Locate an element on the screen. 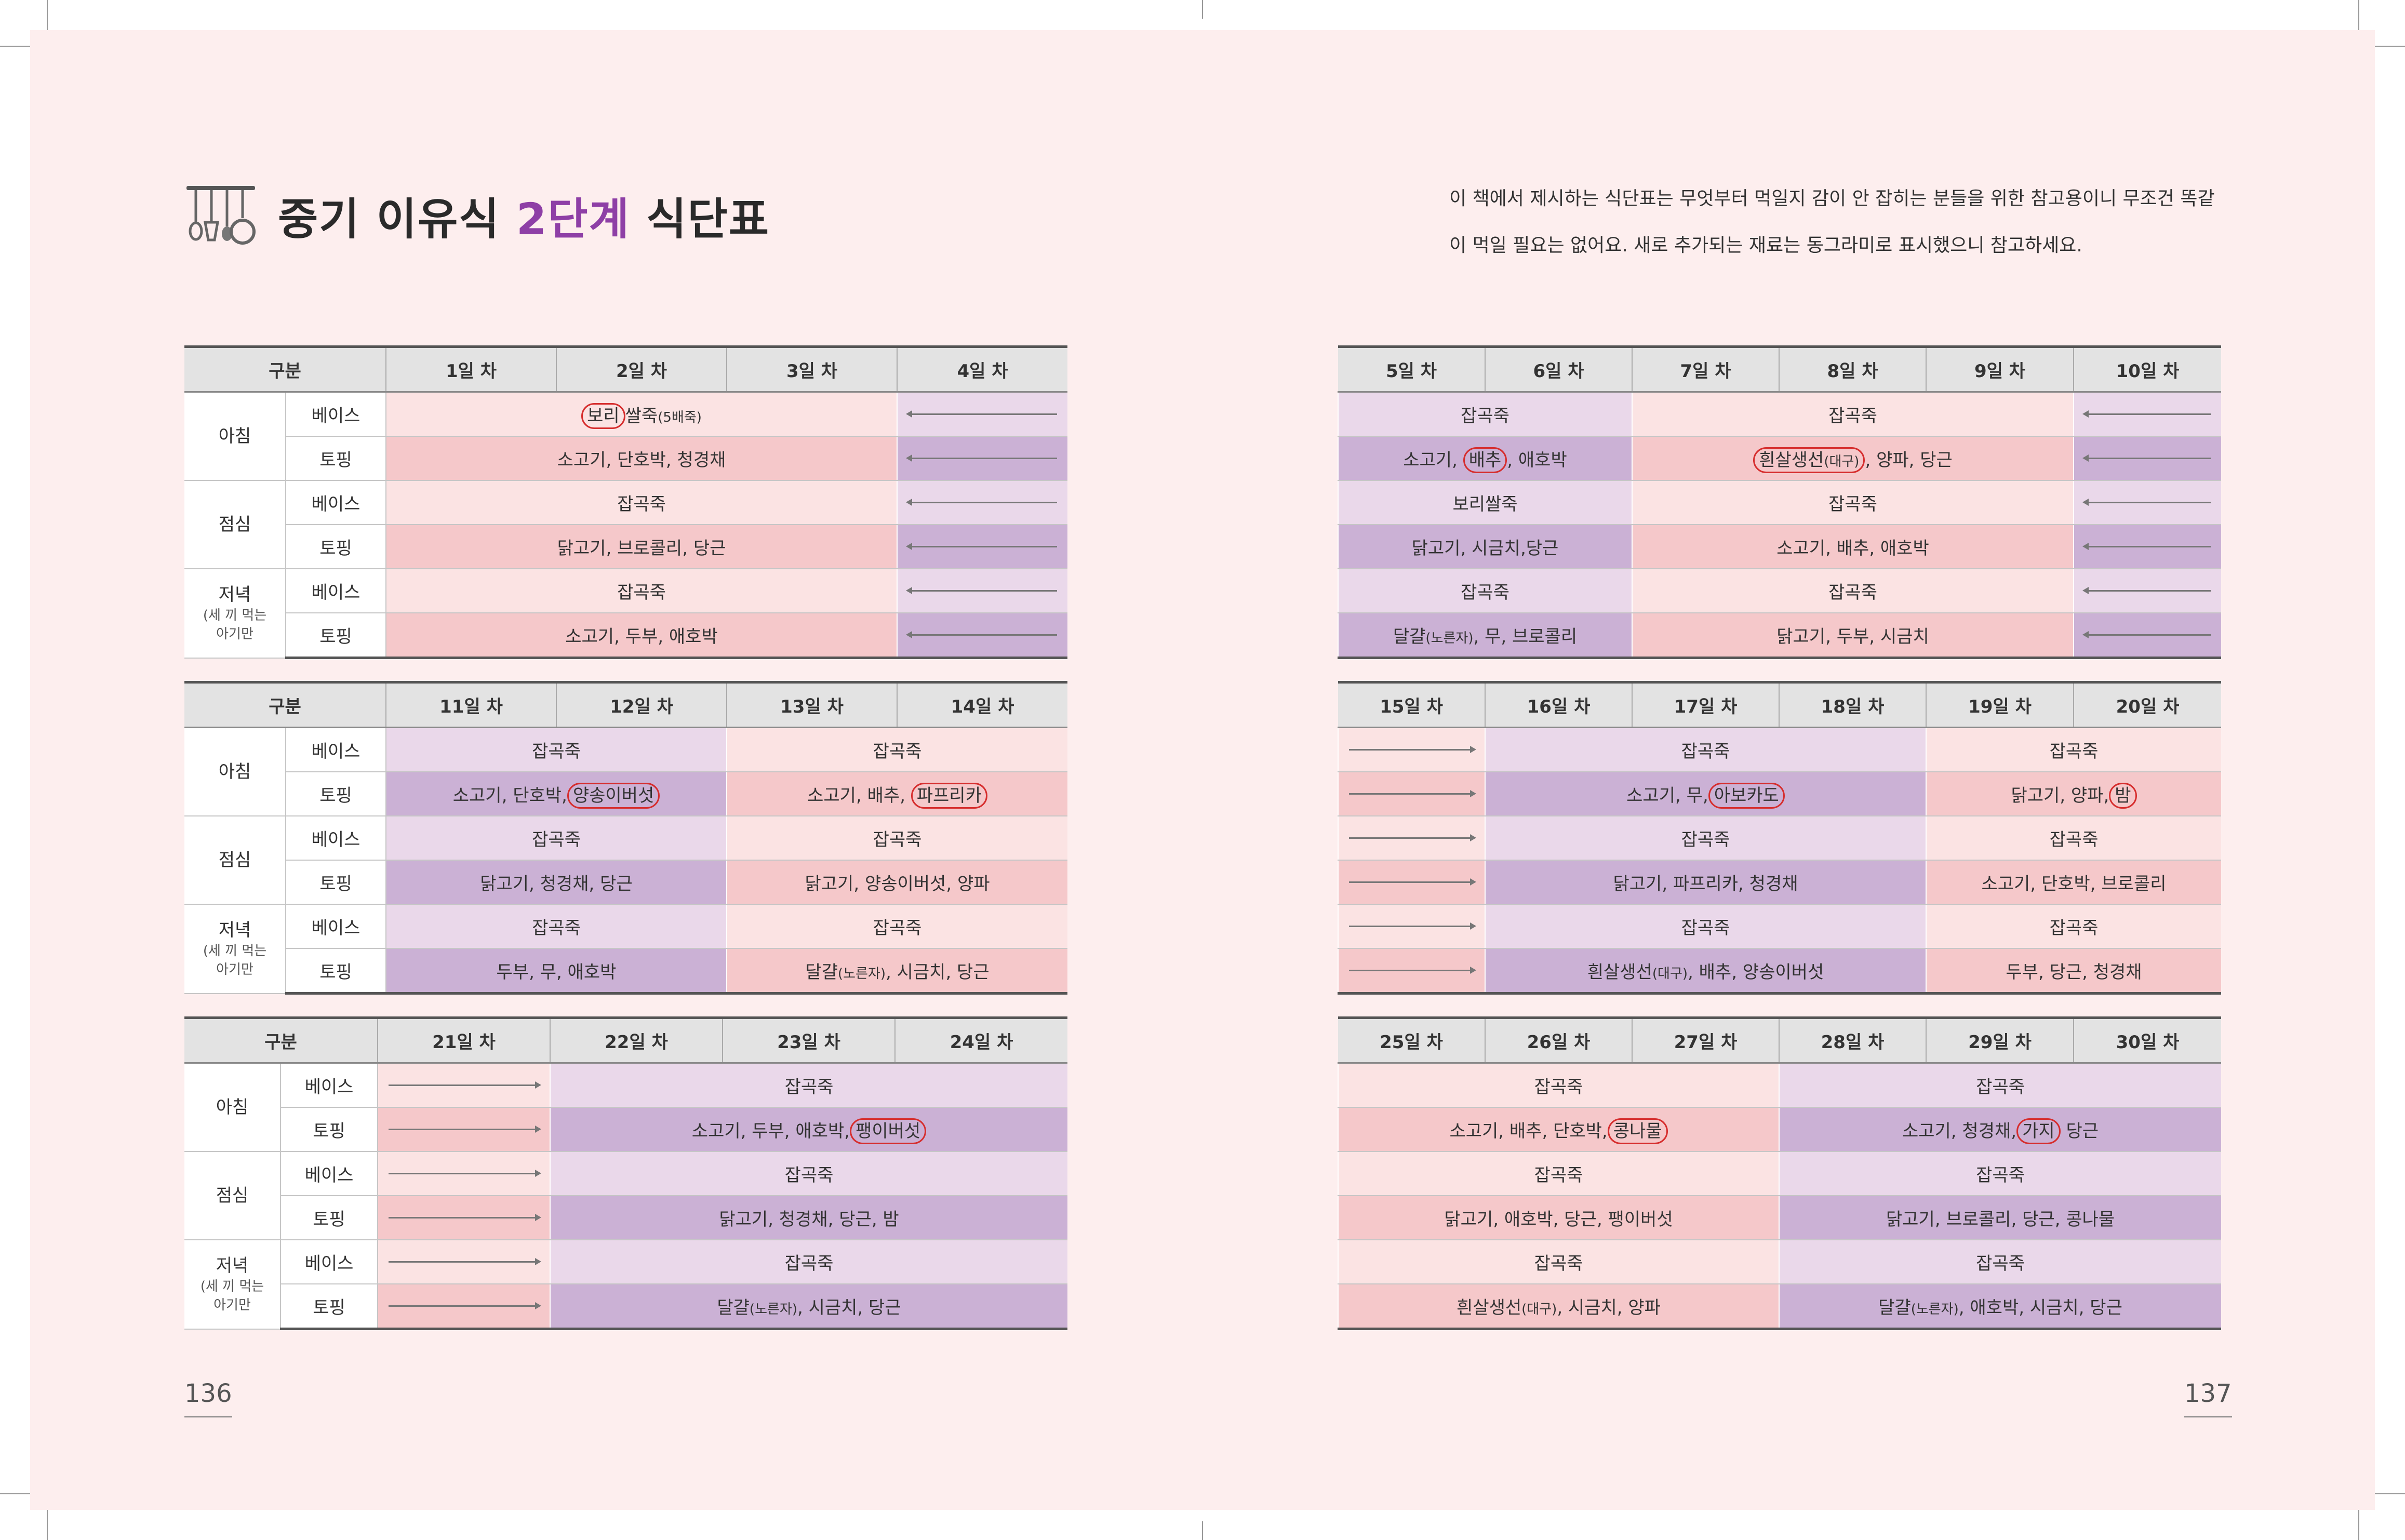 The image size is (2405, 1540). kitchen-utensils-icon is located at coordinates (221, 215).